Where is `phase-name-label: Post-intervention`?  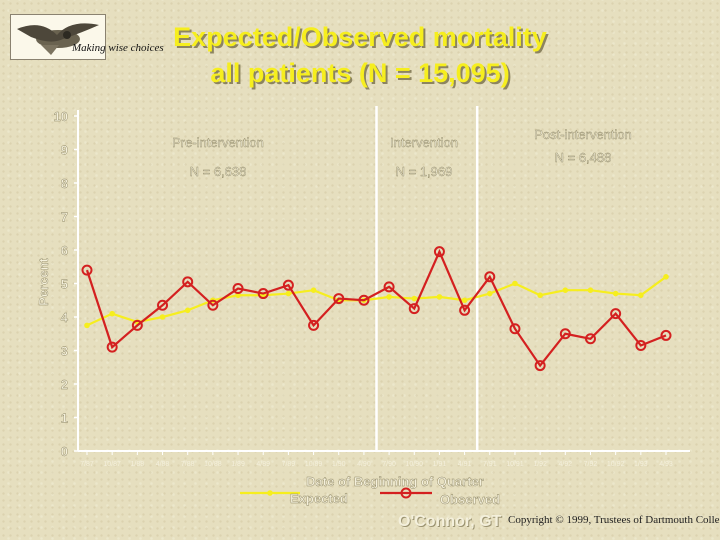
phase-name-label: Post-intervention is located at coordinates (583, 134).